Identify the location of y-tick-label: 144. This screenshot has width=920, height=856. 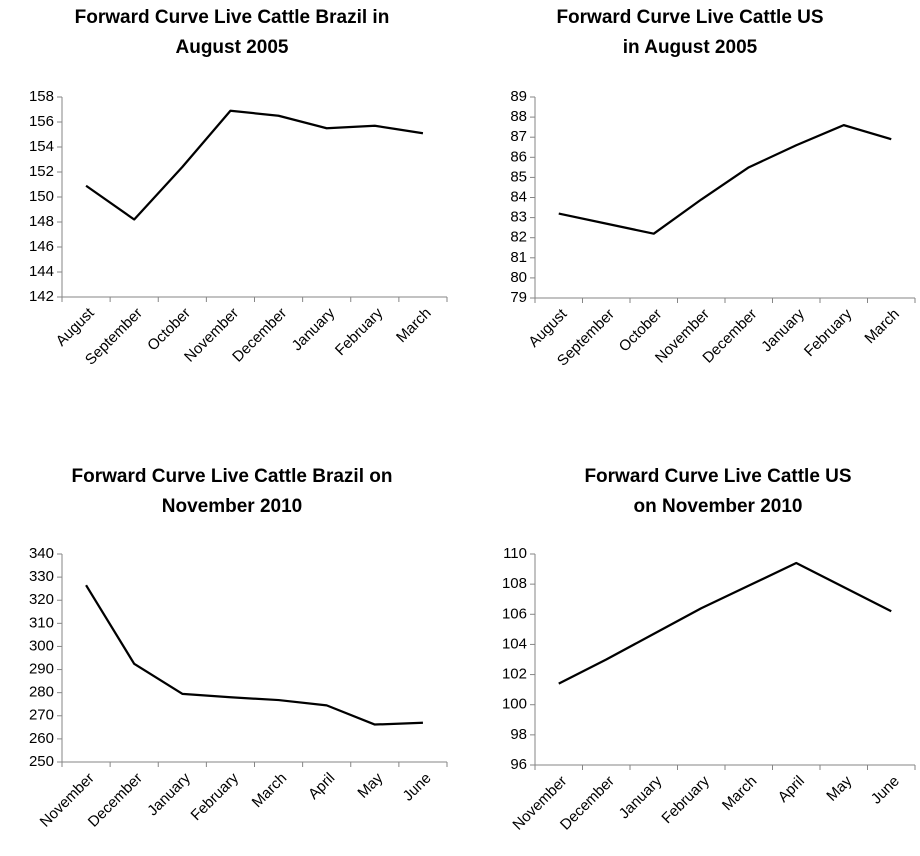
(41, 271).